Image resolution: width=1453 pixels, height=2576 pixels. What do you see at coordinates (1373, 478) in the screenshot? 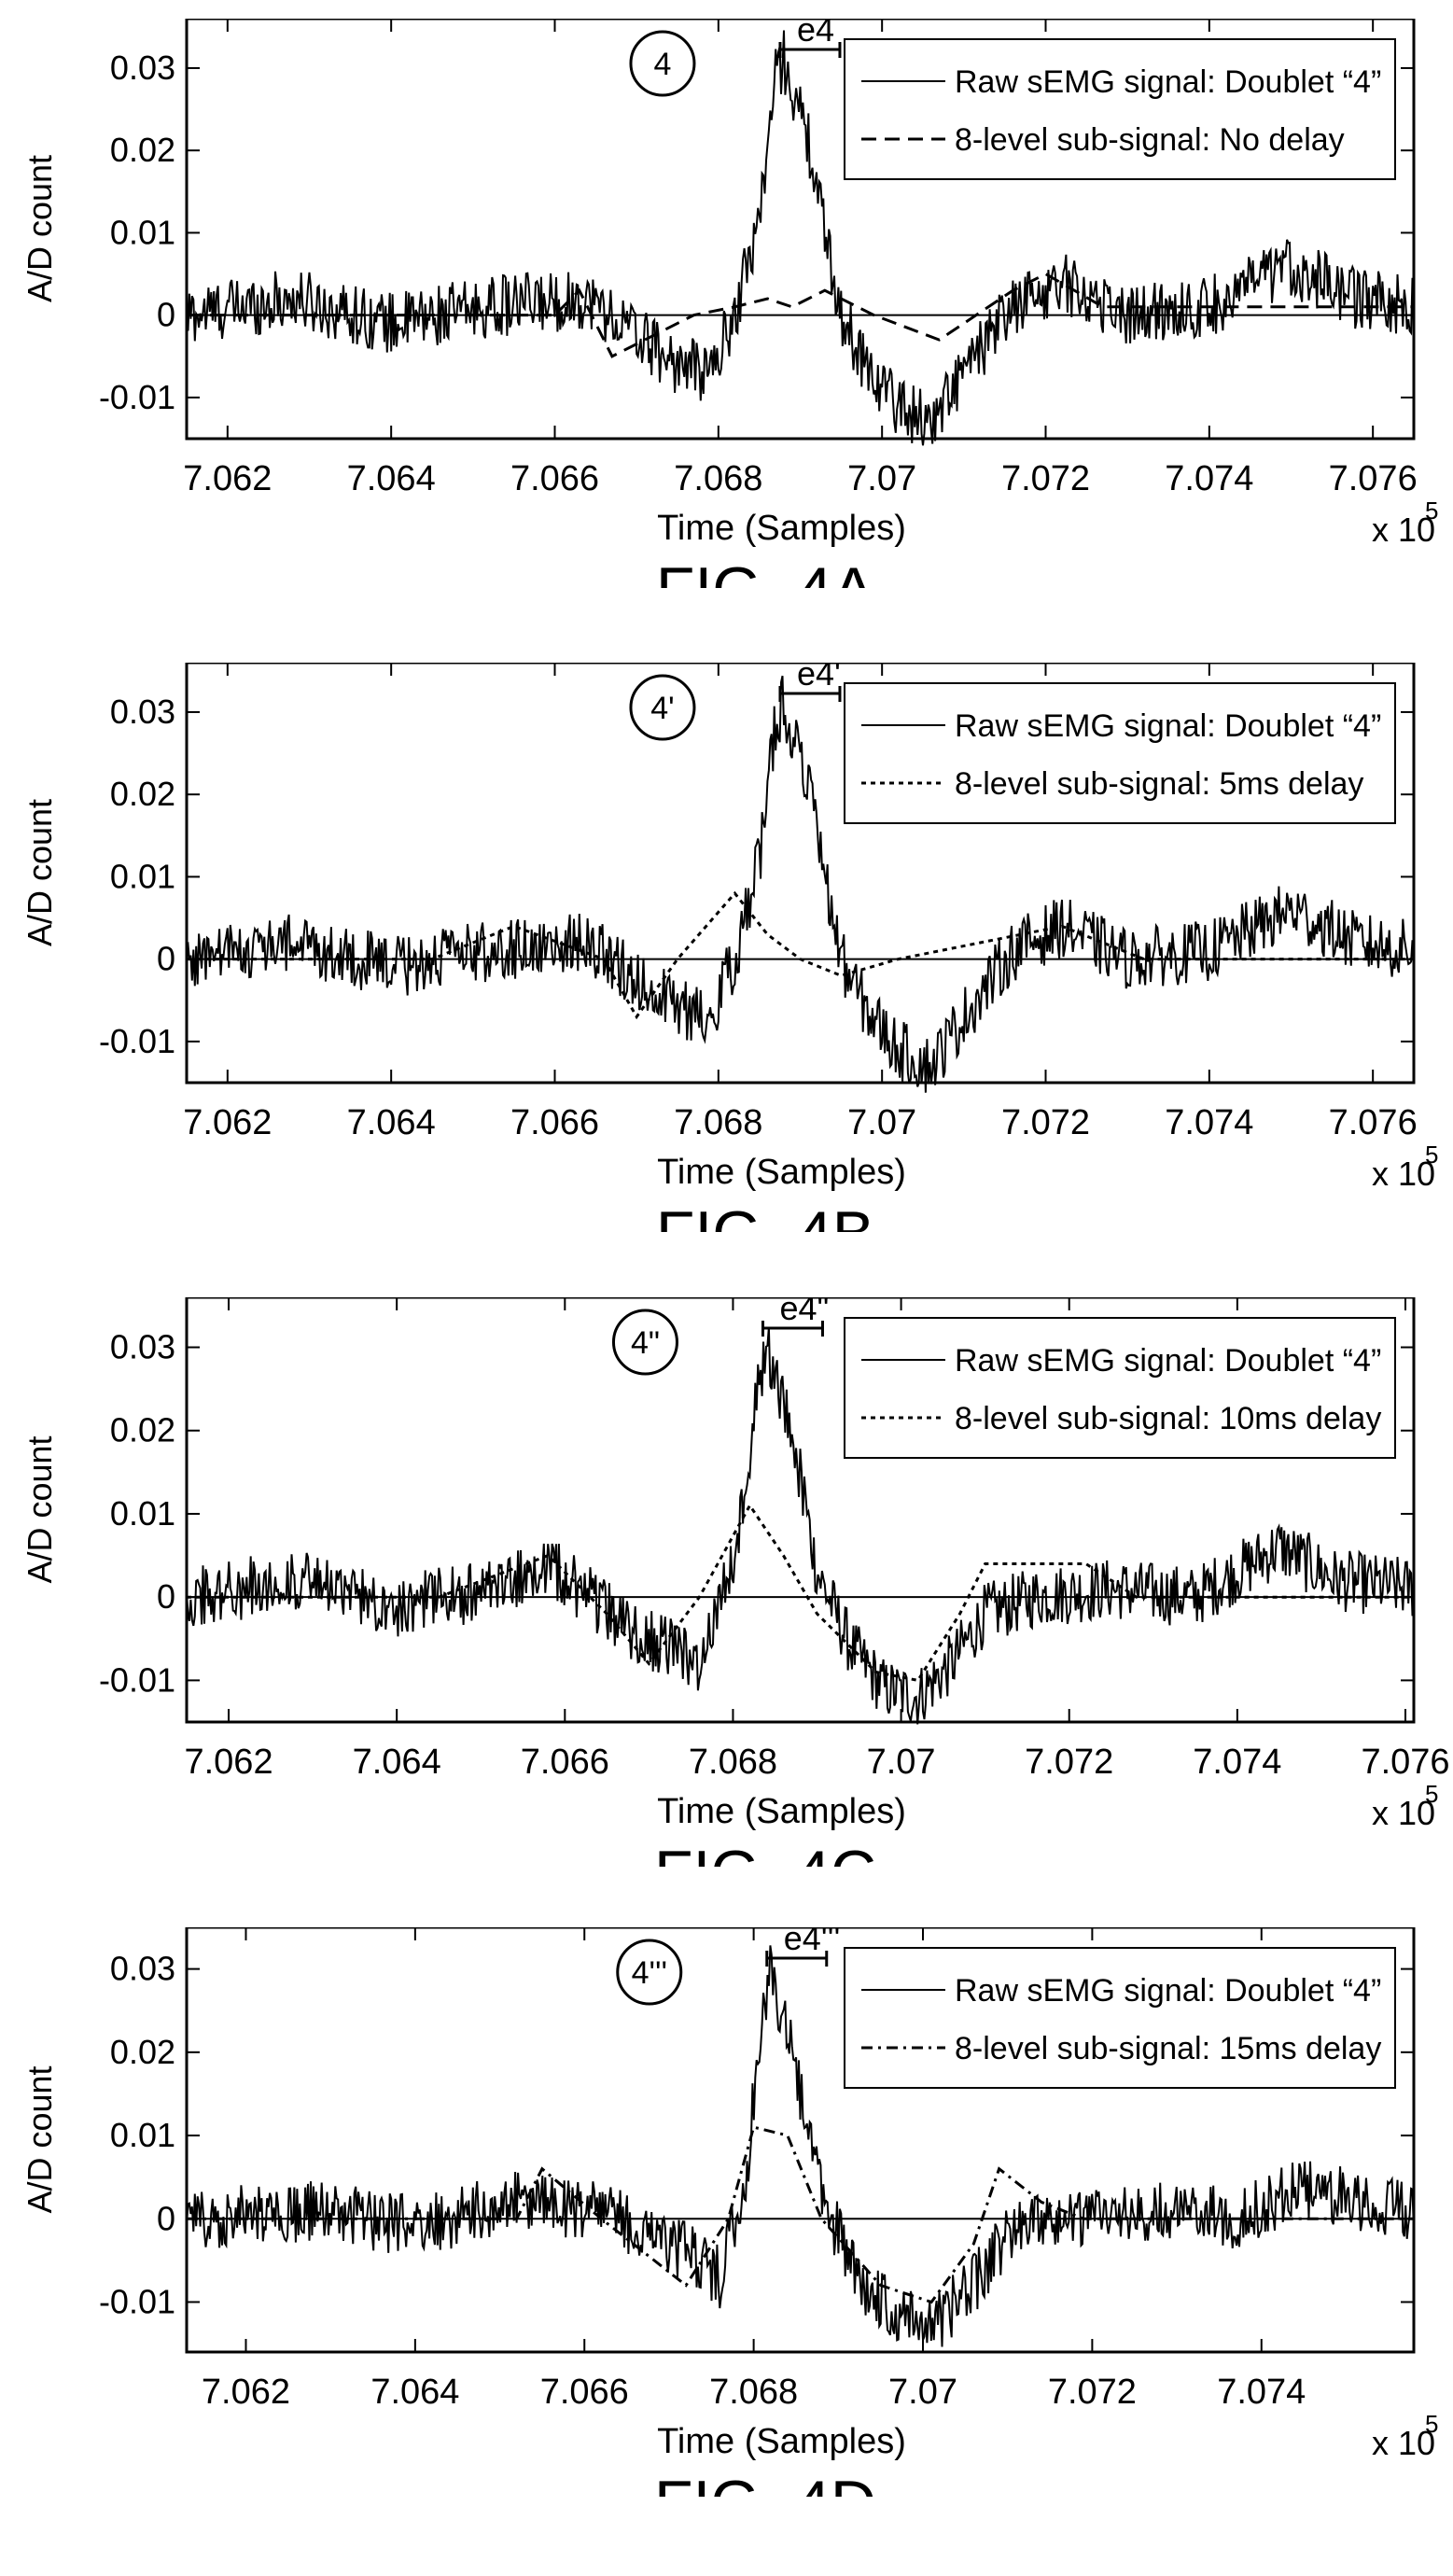
I see `x-tick-label: 7.076` at bounding box center [1373, 478].